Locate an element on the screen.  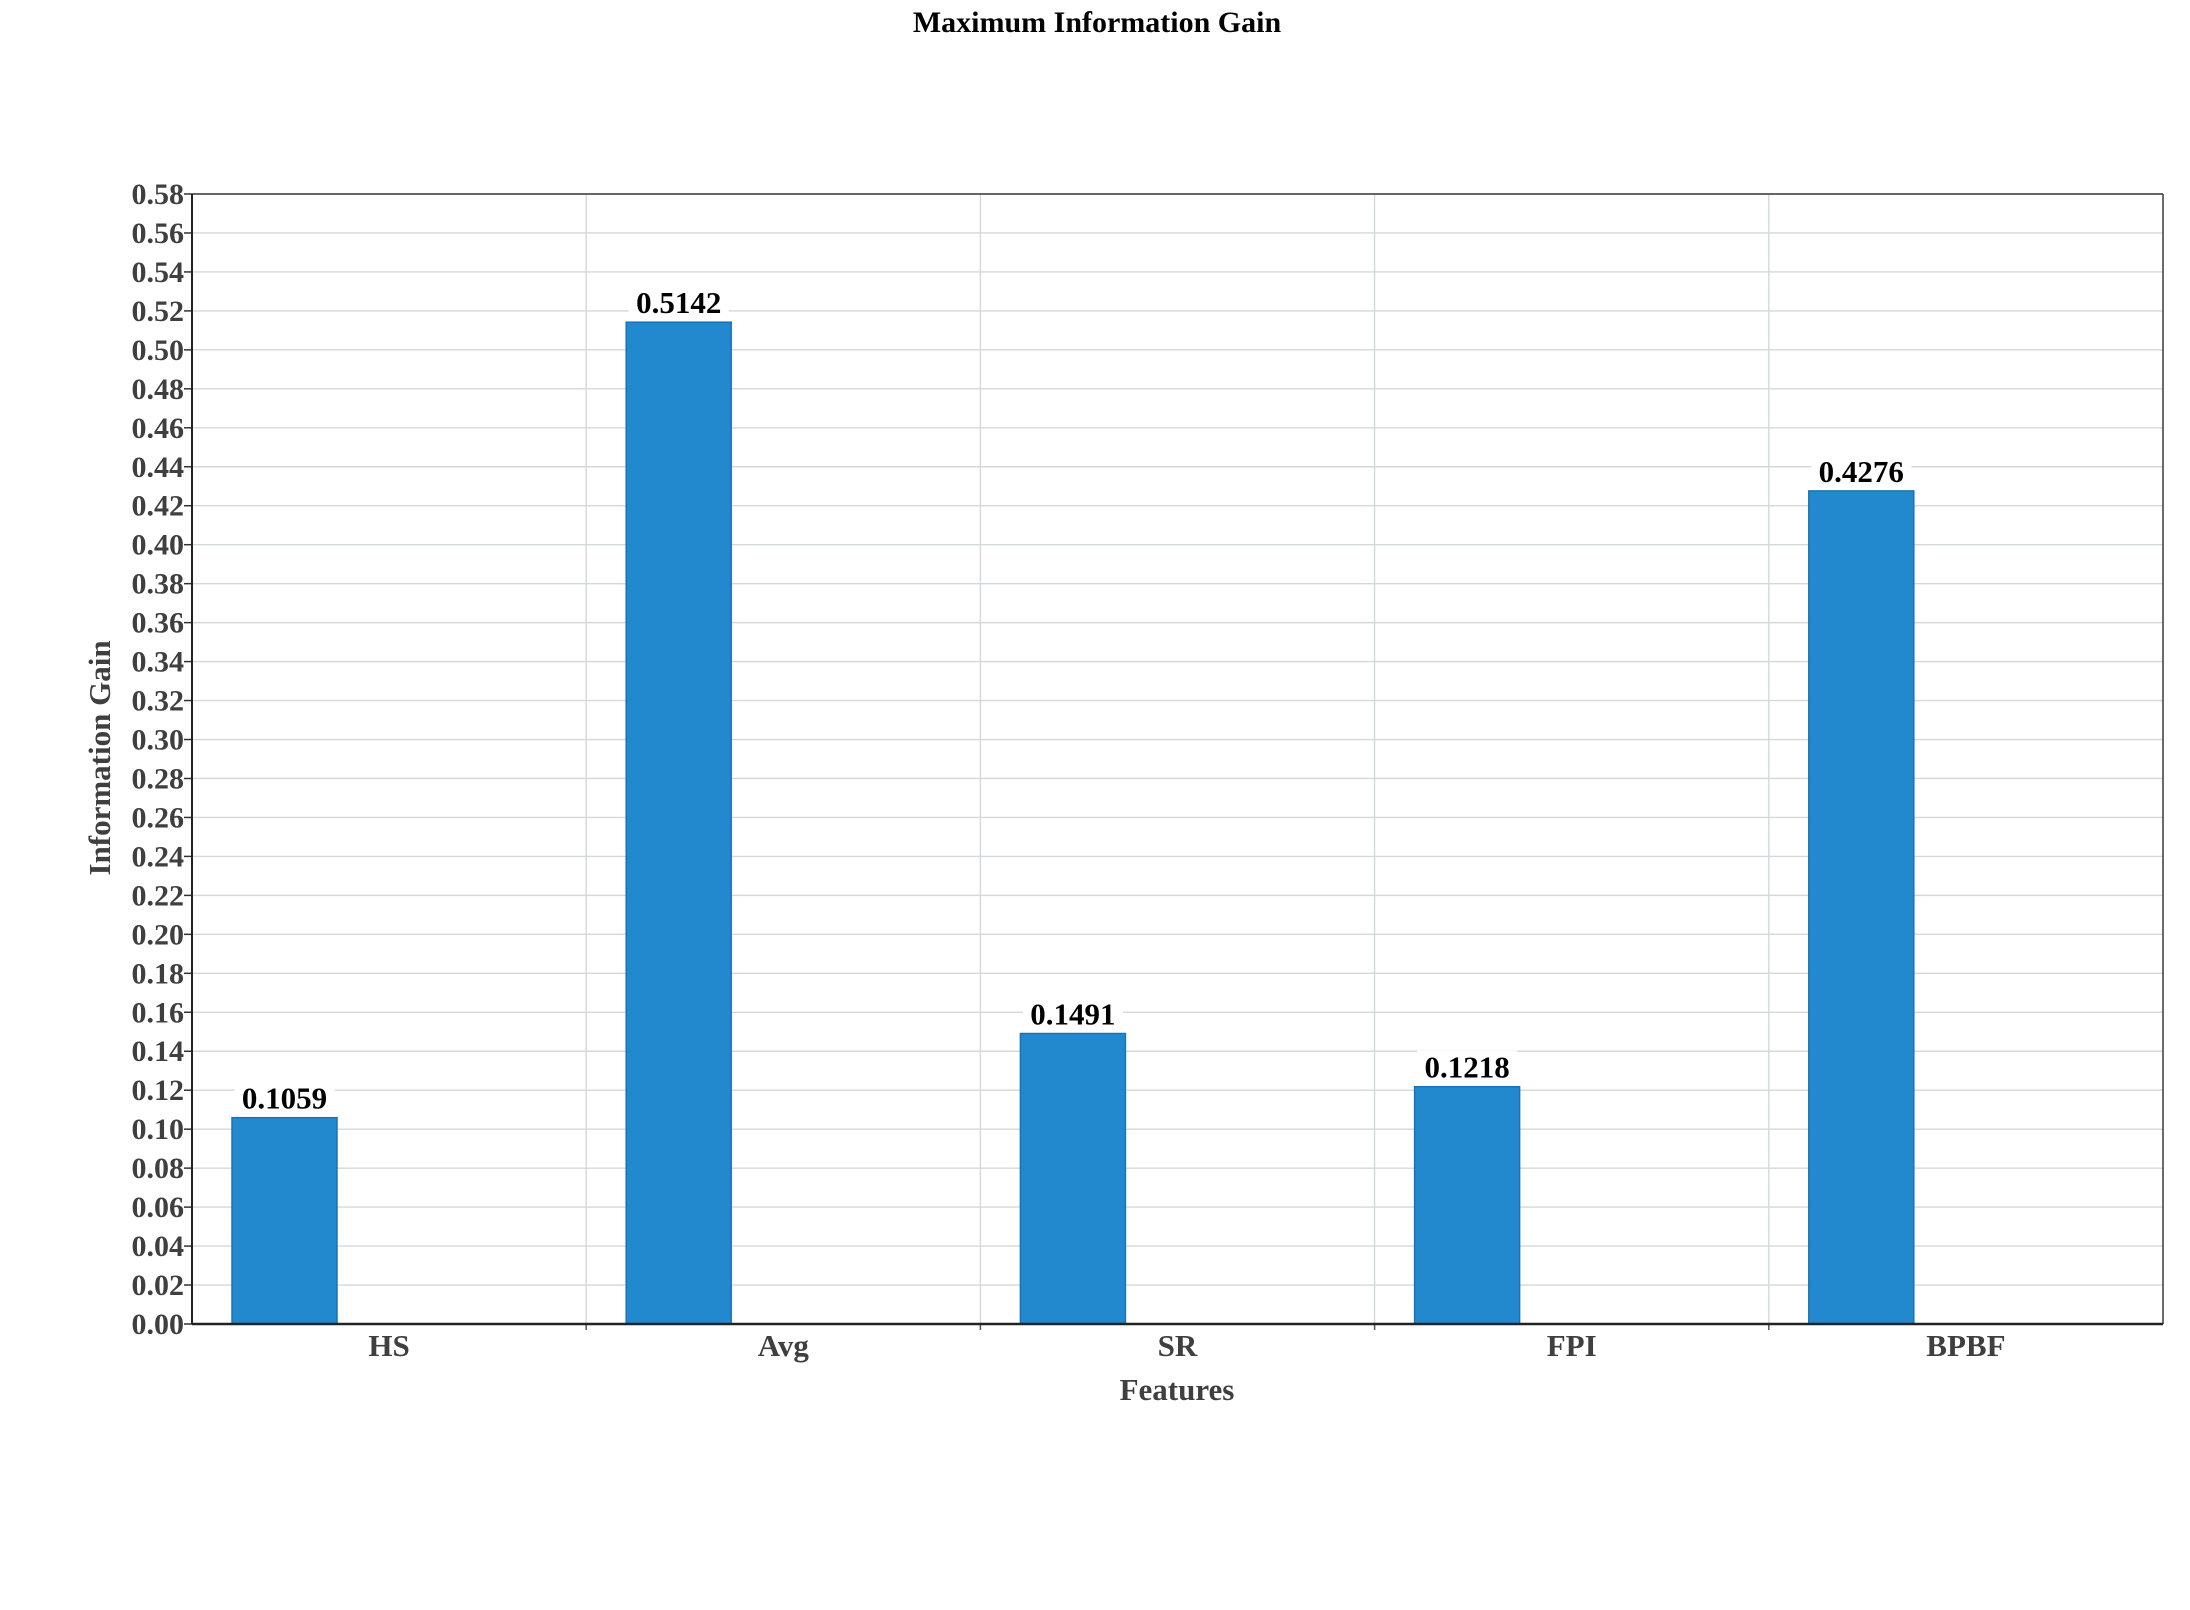
data-label-fpi: 0.1218 is located at coordinates (1466, 1067).